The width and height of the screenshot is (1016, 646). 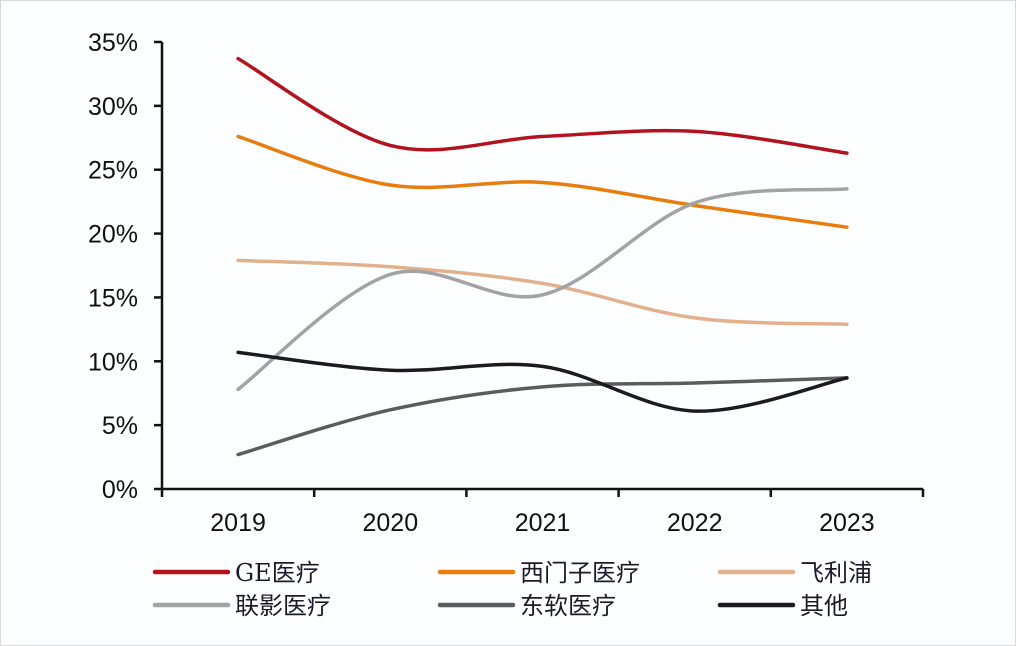 What do you see at coordinates (120, 426) in the screenshot?
I see `y-tick-label: 5%` at bounding box center [120, 426].